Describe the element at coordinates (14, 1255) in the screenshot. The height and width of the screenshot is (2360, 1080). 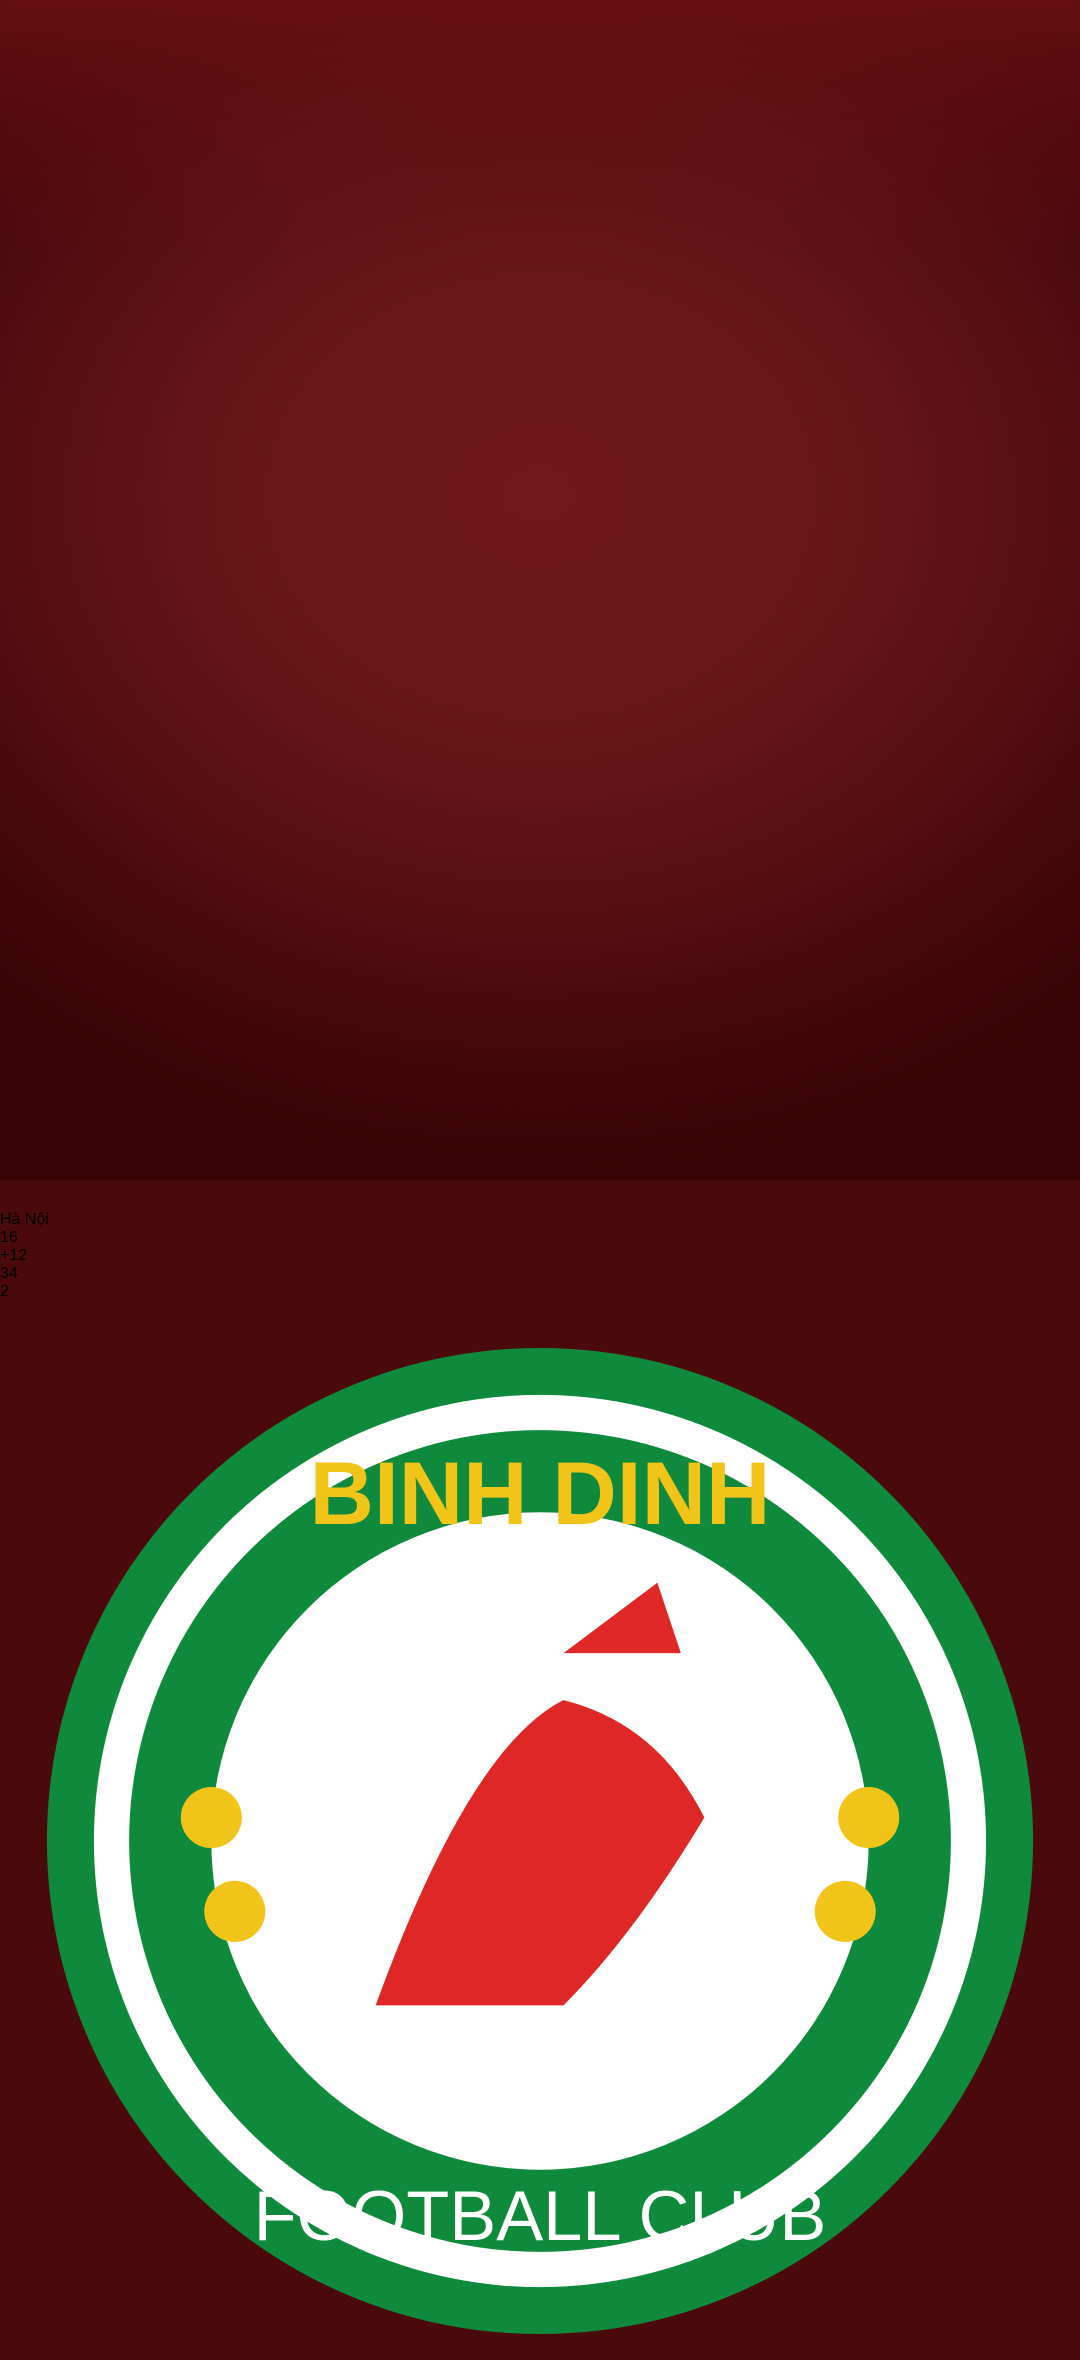
I see `row-goal-difference: +12` at that location.